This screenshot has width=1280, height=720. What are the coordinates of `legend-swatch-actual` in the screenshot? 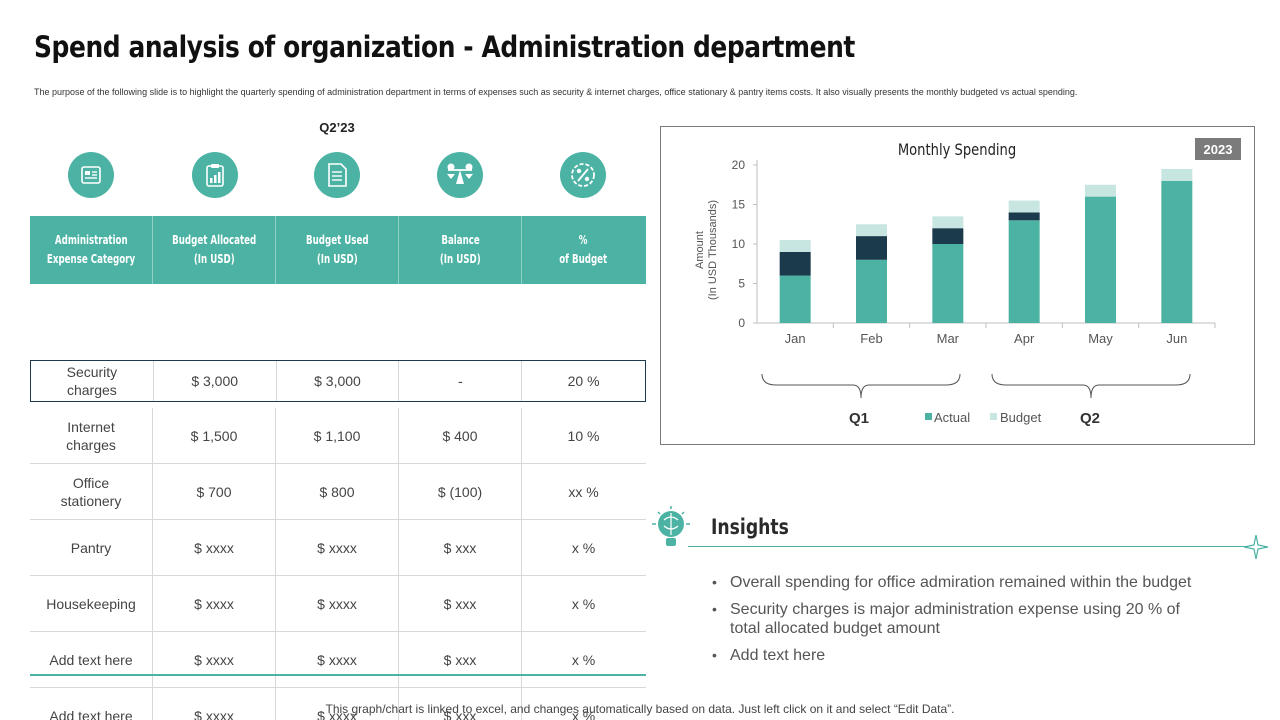 It's located at (928, 416).